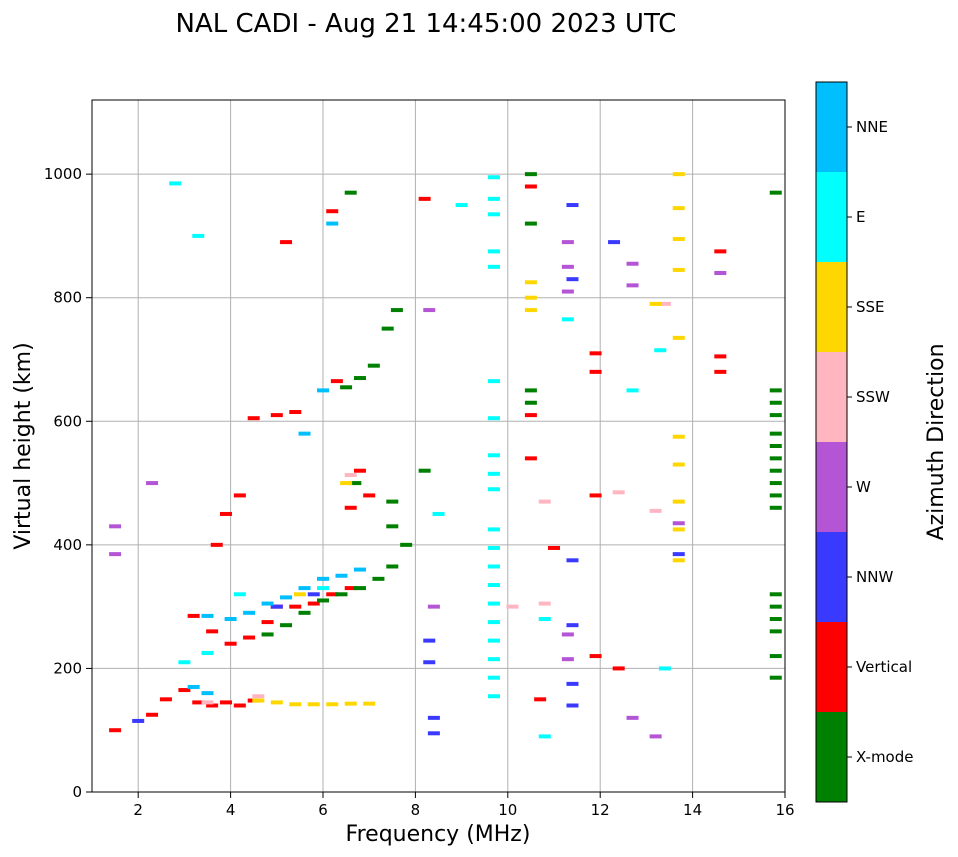  Describe the element at coordinates (63, 174) in the screenshot. I see `y-tick-label: 1000` at that location.